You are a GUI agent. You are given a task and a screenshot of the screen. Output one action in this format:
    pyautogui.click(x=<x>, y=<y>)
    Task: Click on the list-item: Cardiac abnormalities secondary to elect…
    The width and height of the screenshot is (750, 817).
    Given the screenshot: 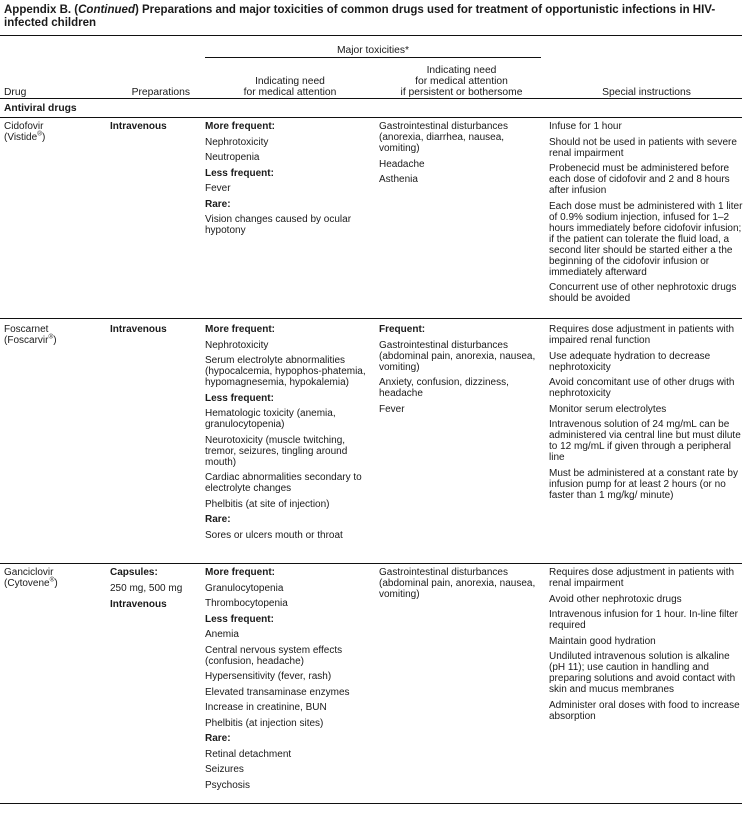 What is the action you would take?
    pyautogui.click(x=283, y=483)
    